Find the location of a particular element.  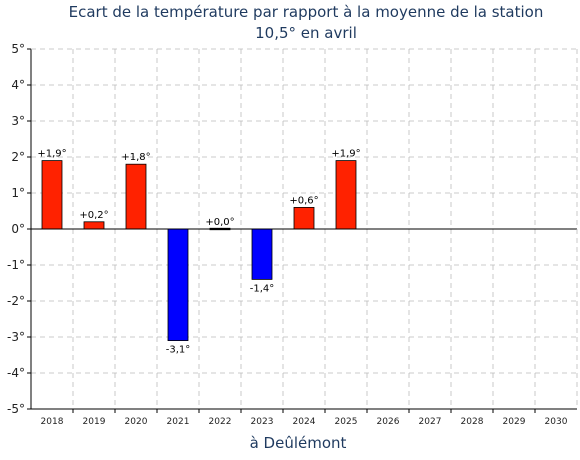

data-label-2025: +1,9° is located at coordinates (345, 154).